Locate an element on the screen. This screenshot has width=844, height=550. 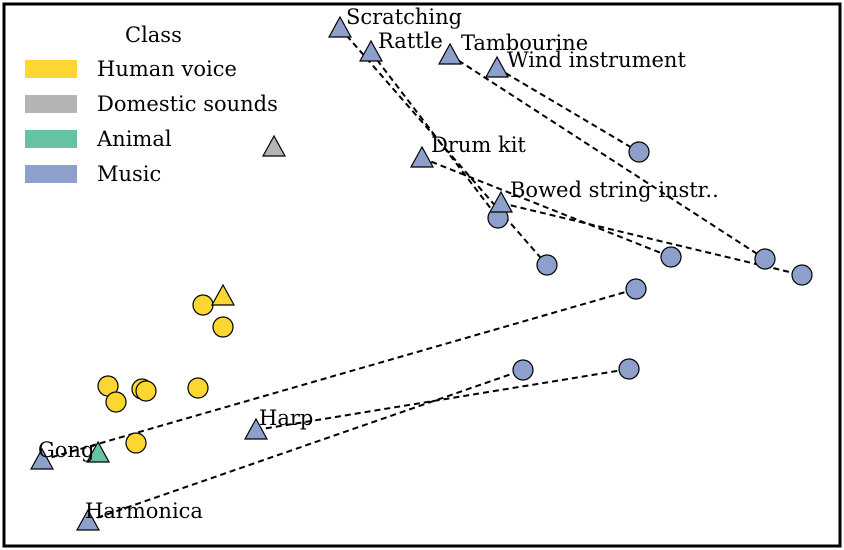
legend-label: Human voice is located at coordinates (167, 69).